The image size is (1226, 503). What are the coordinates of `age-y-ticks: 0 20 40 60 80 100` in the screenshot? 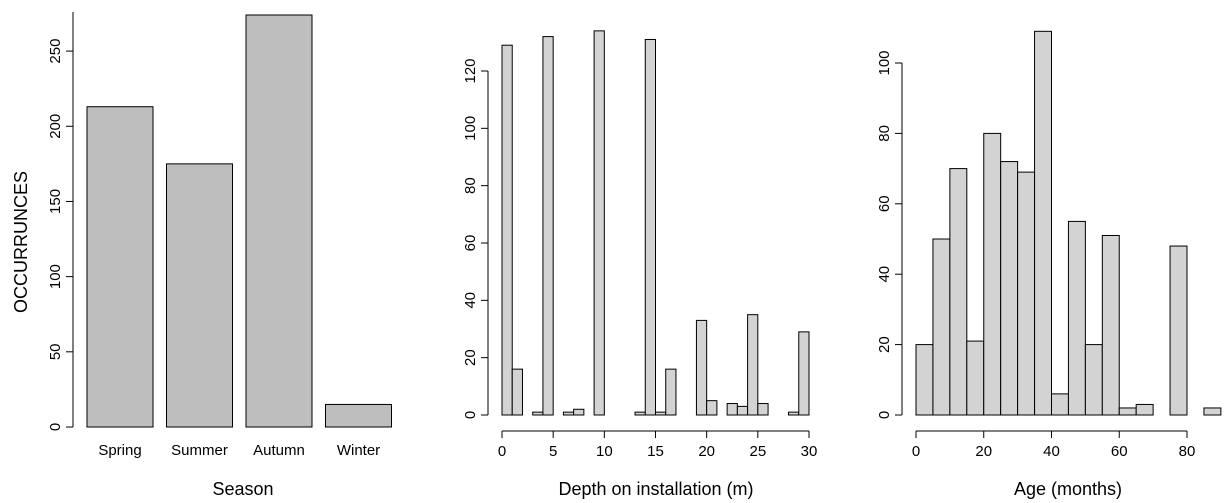 It's located at (889, 234).